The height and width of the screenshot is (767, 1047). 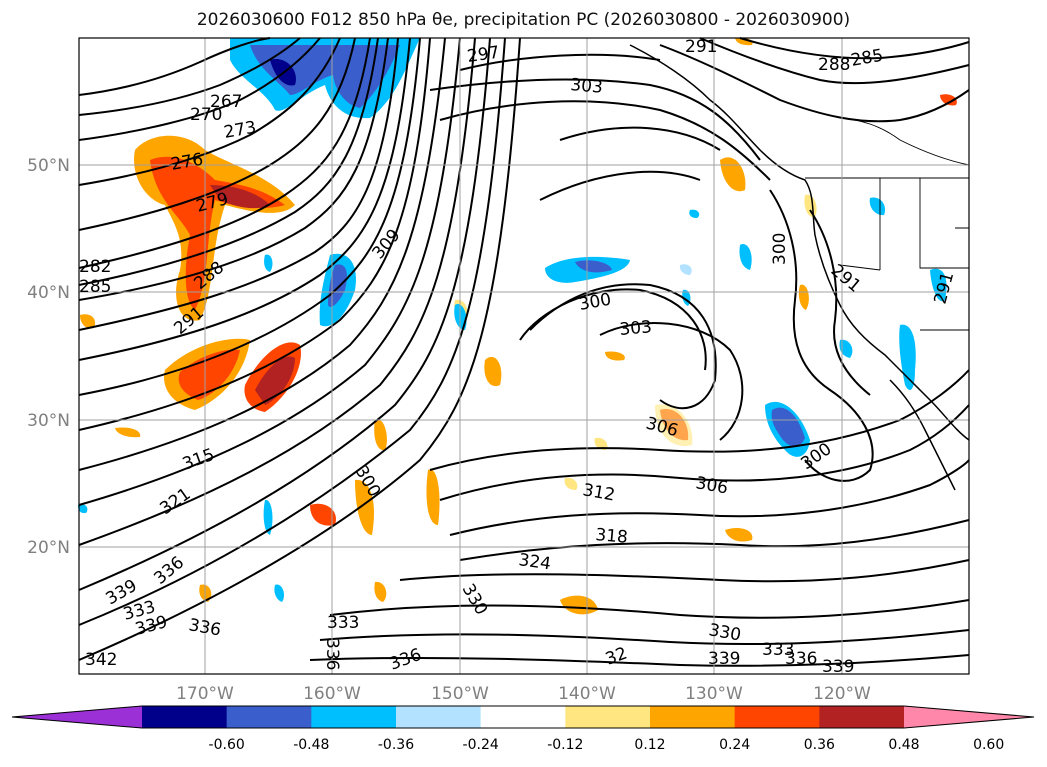 What do you see at coordinates (734, 745) in the screenshot?
I see `colorbar-tick-label: 0.24` at bounding box center [734, 745].